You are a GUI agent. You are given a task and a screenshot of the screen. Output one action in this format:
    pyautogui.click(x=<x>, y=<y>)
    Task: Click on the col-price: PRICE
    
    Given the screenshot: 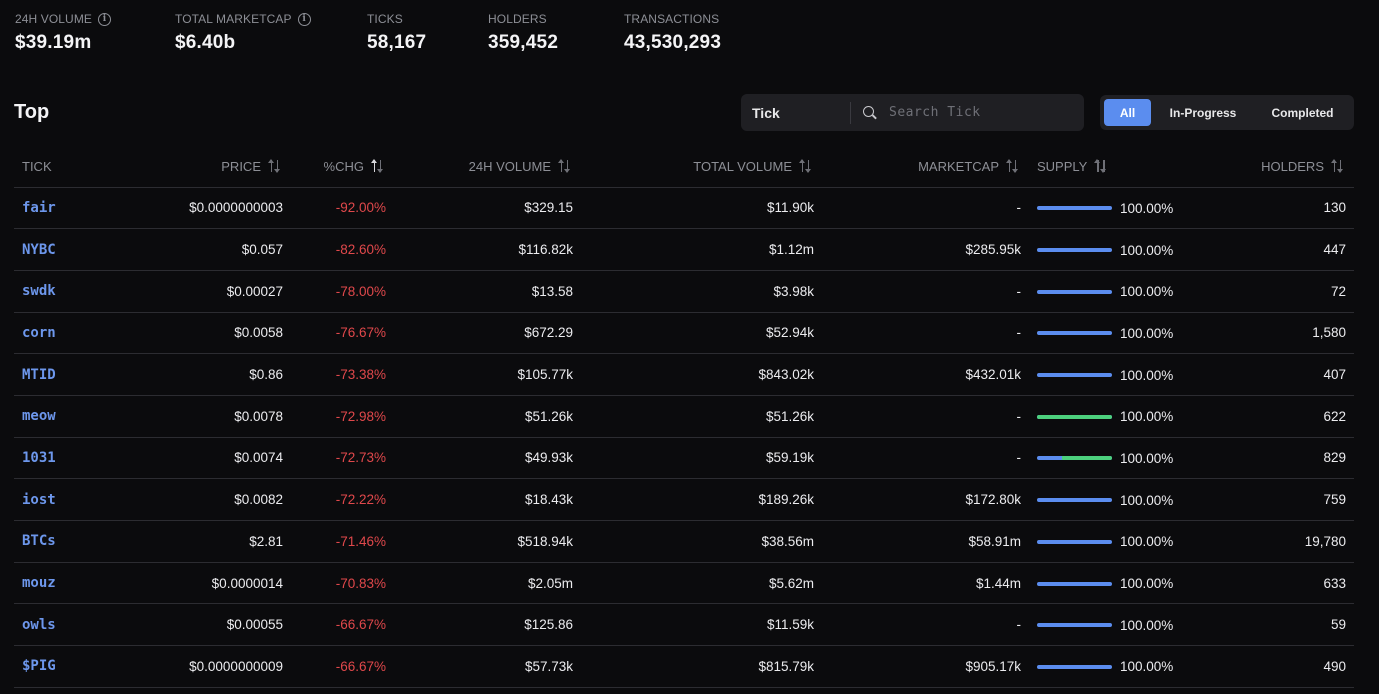 What is the action you would take?
    pyautogui.click(x=205, y=167)
    